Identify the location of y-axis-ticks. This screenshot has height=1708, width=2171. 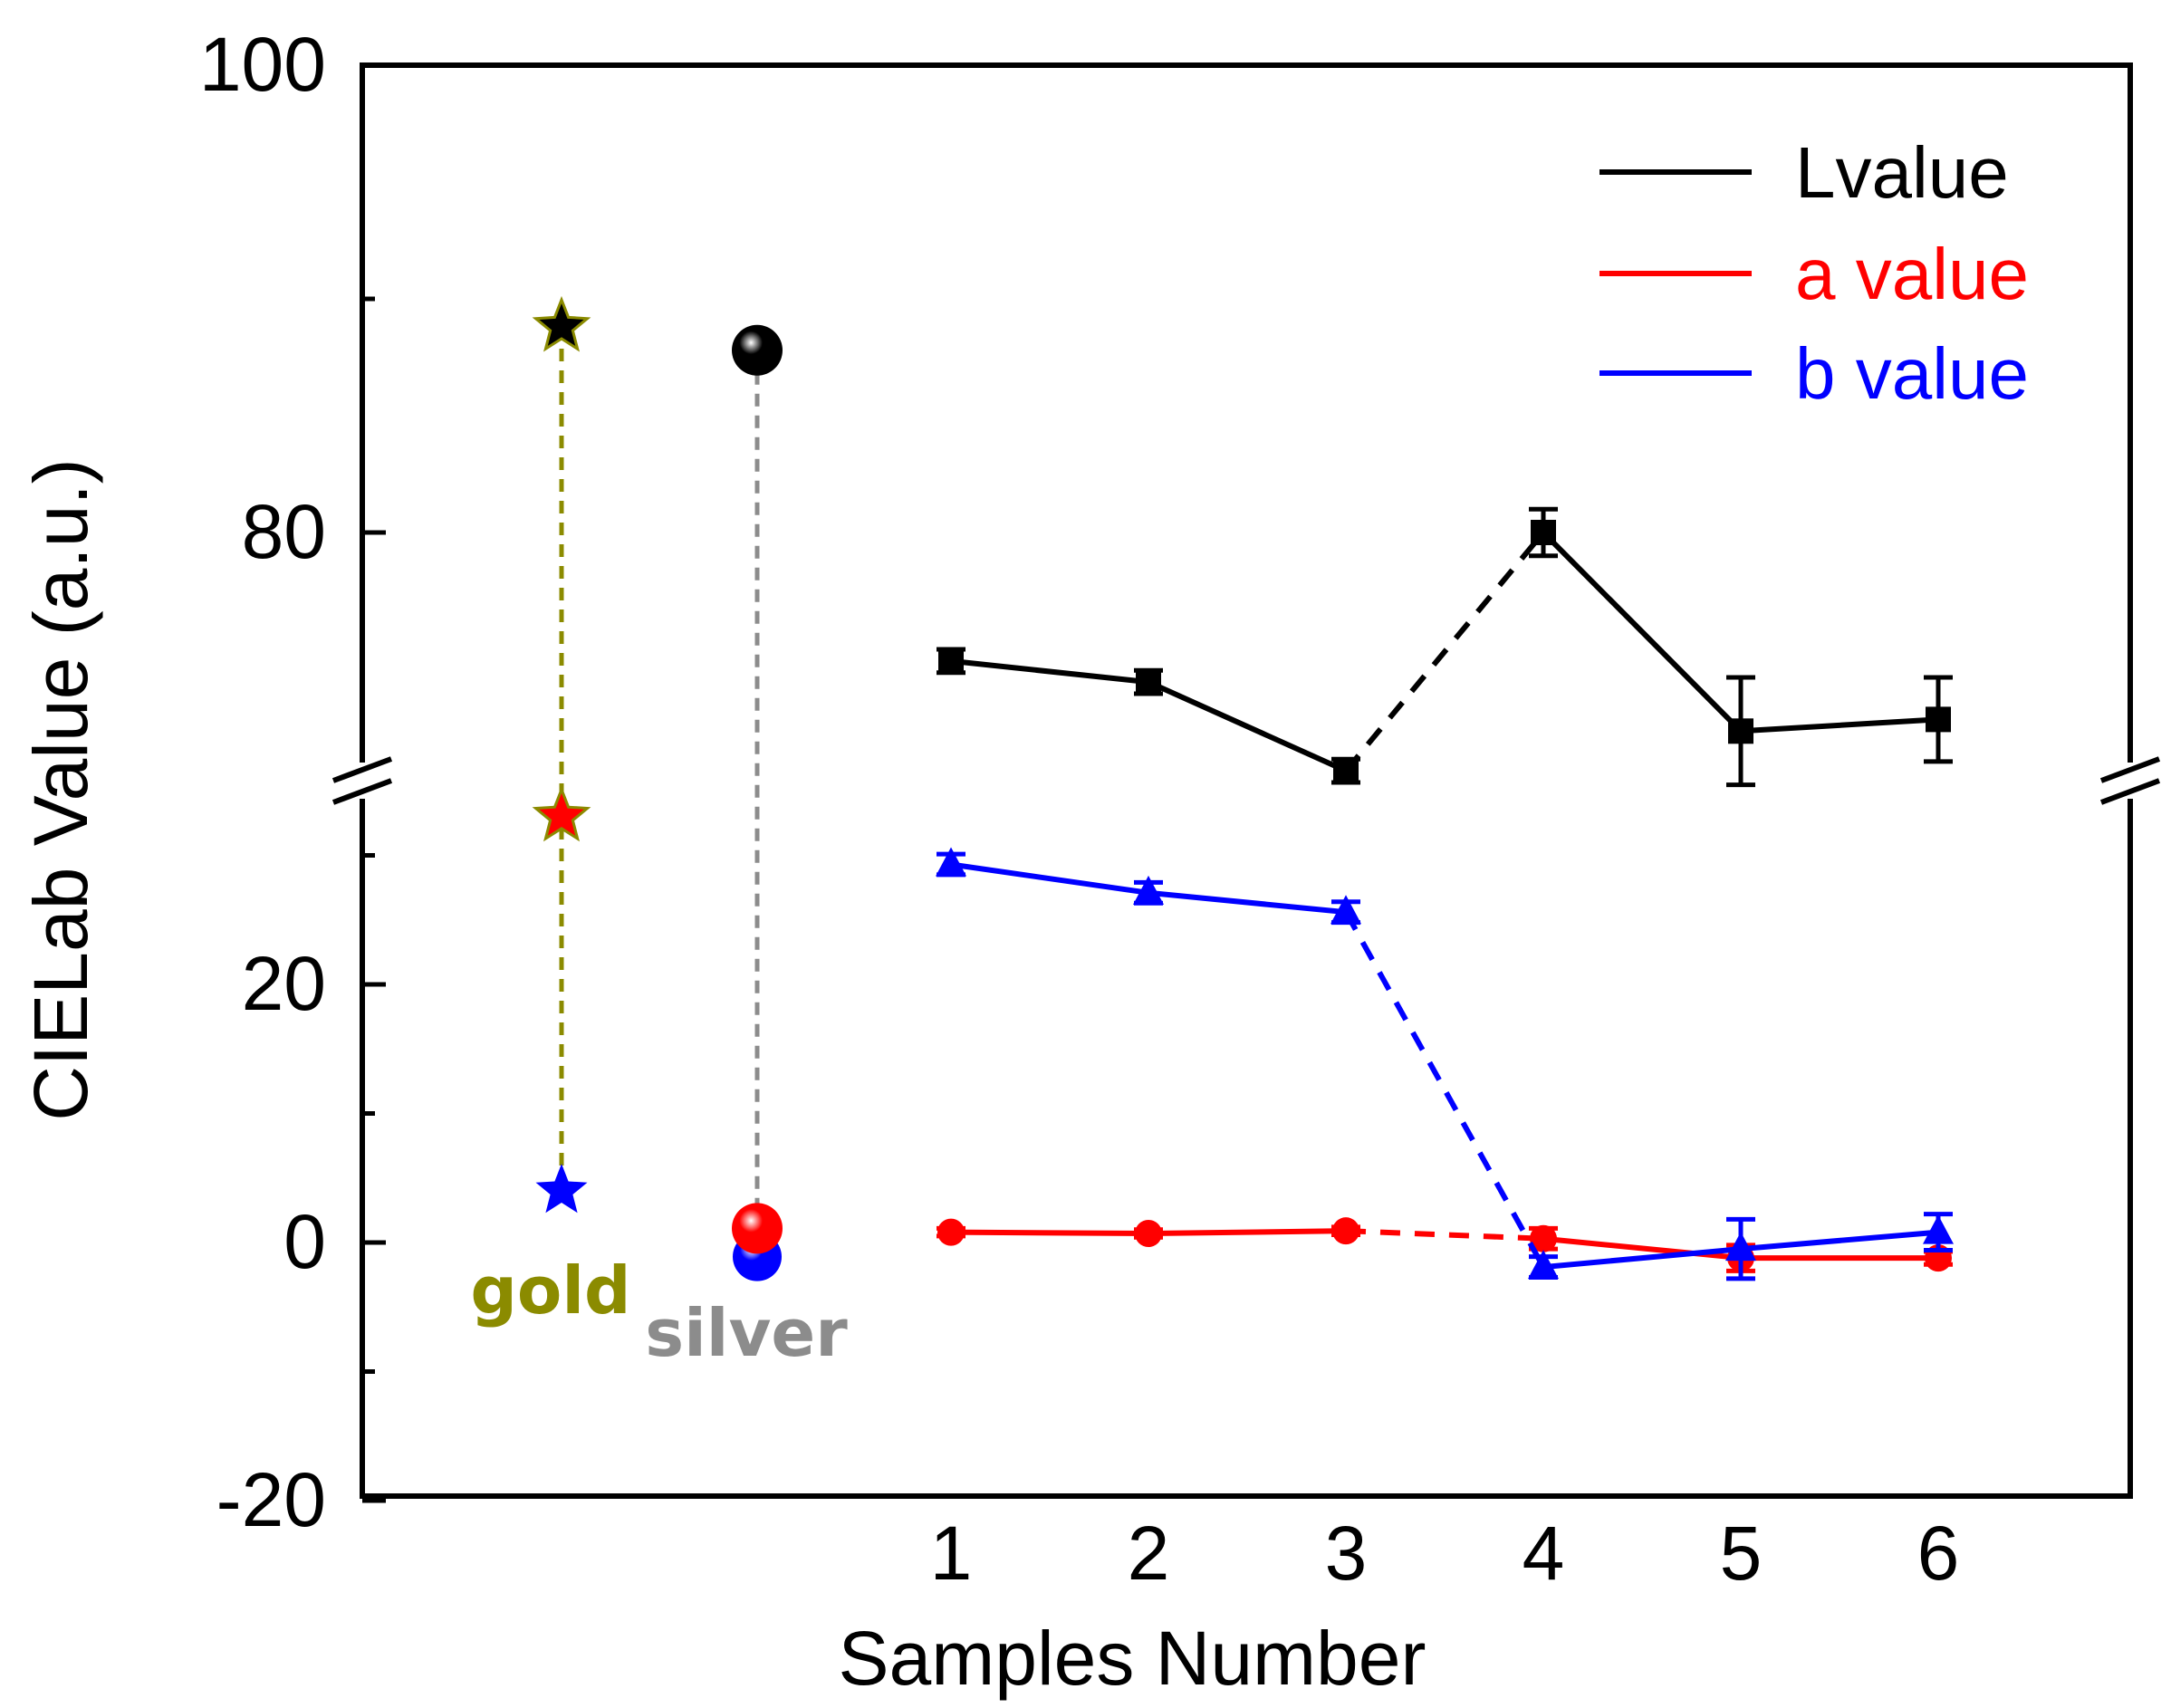
(374, 782).